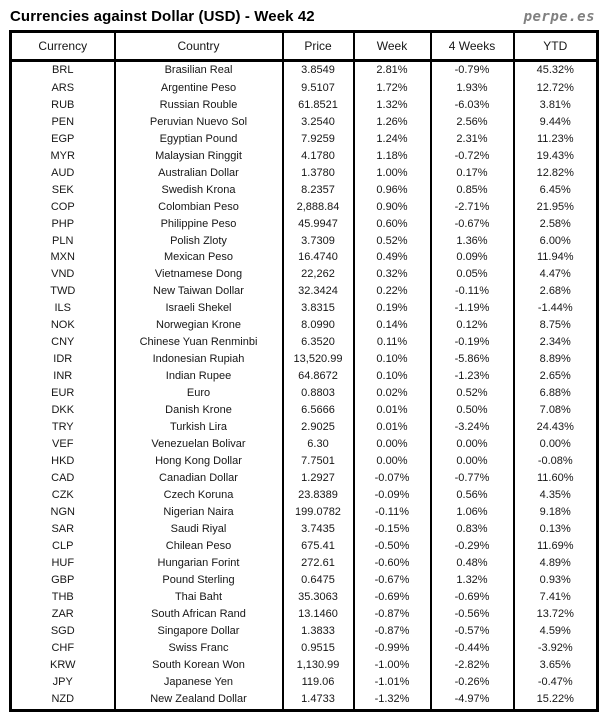 This screenshot has width=604, height=716. Describe the element at coordinates (555, 512) in the screenshot. I see `cell-ytd-change: 9.18%` at that location.